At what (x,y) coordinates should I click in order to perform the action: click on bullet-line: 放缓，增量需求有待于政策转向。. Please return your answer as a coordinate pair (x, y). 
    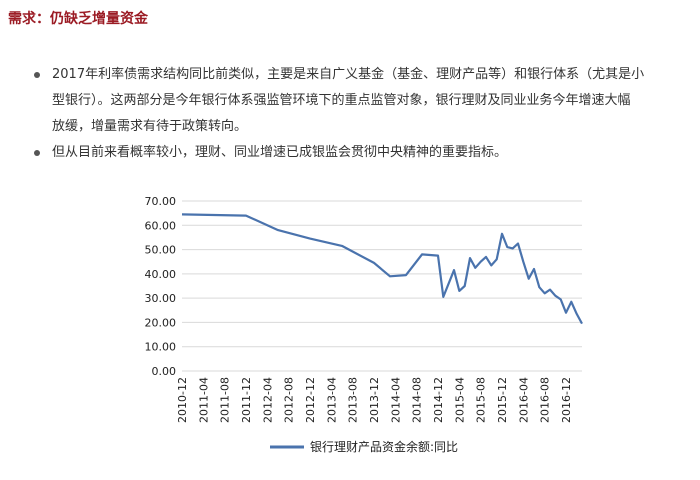
    Looking at the image, I should click on (150, 126).